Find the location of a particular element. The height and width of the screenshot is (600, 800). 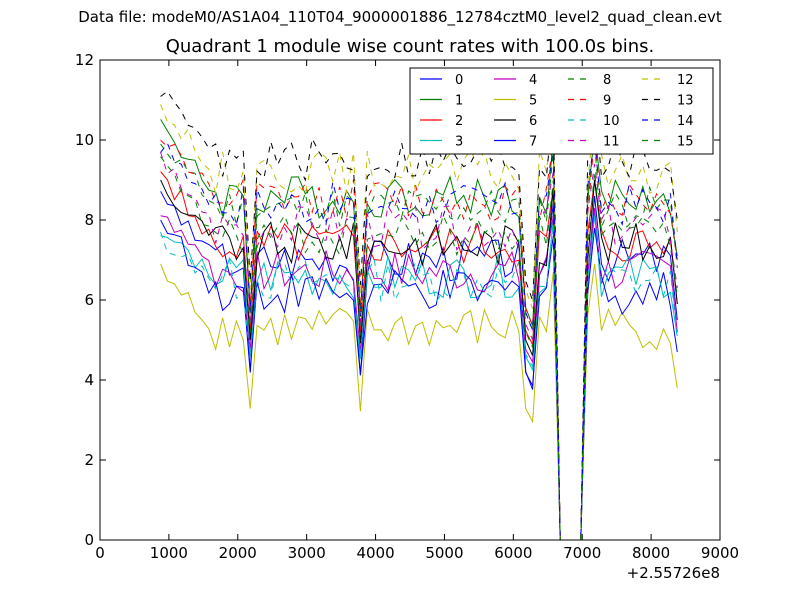

x-axis-offset-label: +2.55726e8 is located at coordinates (673, 573).